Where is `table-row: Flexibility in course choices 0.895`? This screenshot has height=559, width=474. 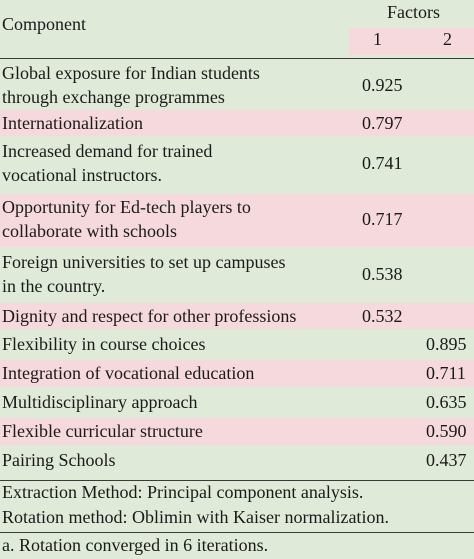
table-row: Flexibility in course choices 0.895 is located at coordinates (237, 344).